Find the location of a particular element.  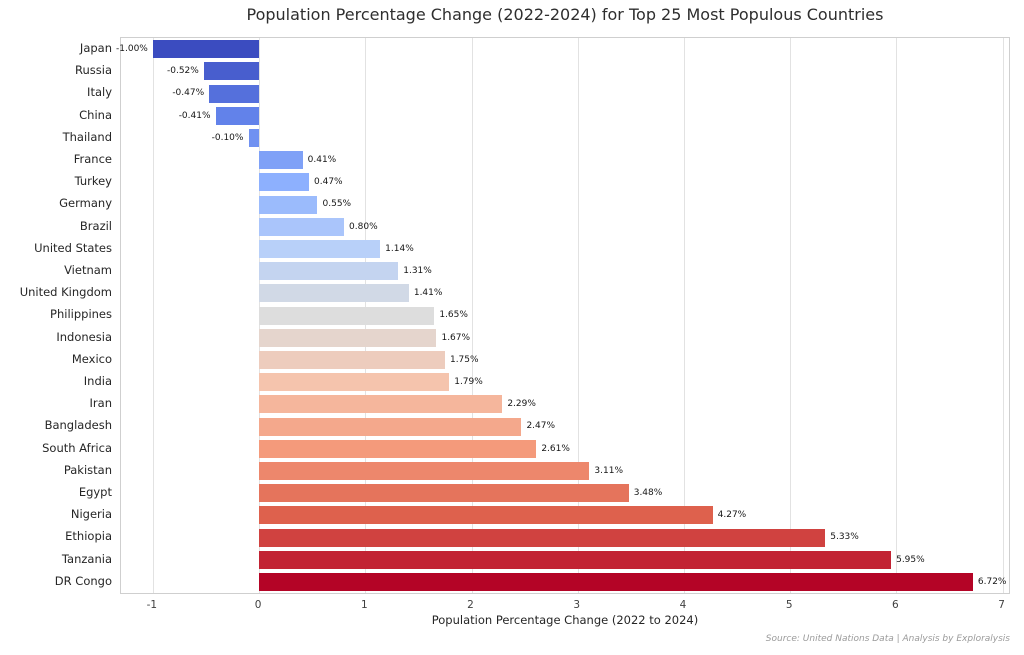

x-tick-label: 1 is located at coordinates (364, 605).